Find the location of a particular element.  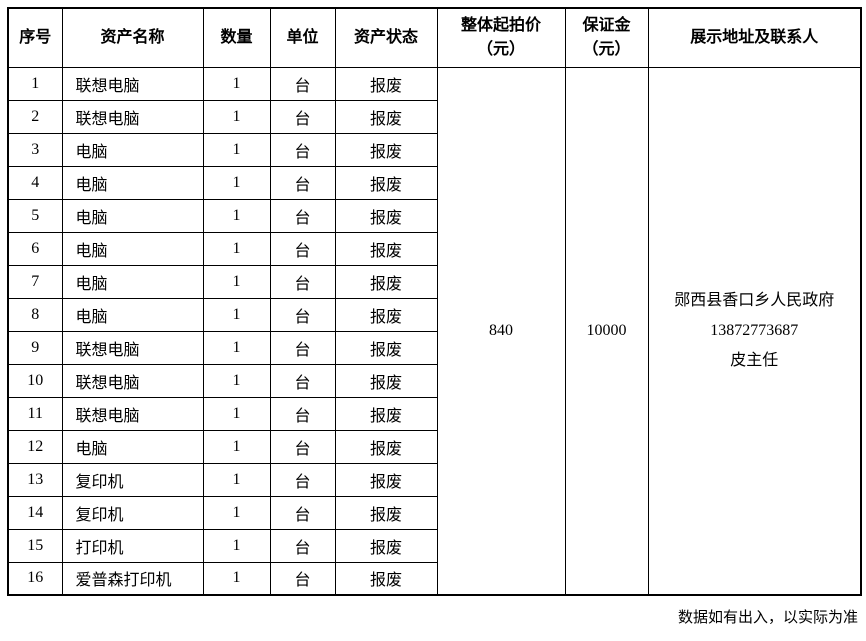

column-header-status: 资产状态 is located at coordinates (386, 37).